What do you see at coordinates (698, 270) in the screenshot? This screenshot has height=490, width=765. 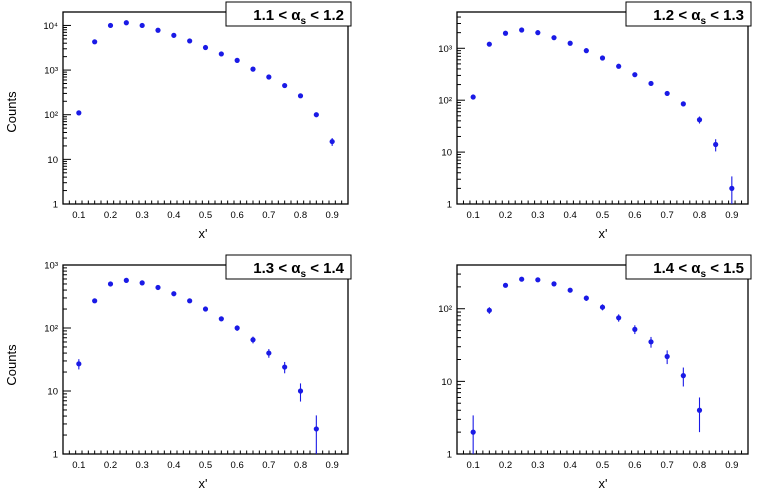 I see `chart-title: 1.4 < αs < 1.5` at bounding box center [698, 270].